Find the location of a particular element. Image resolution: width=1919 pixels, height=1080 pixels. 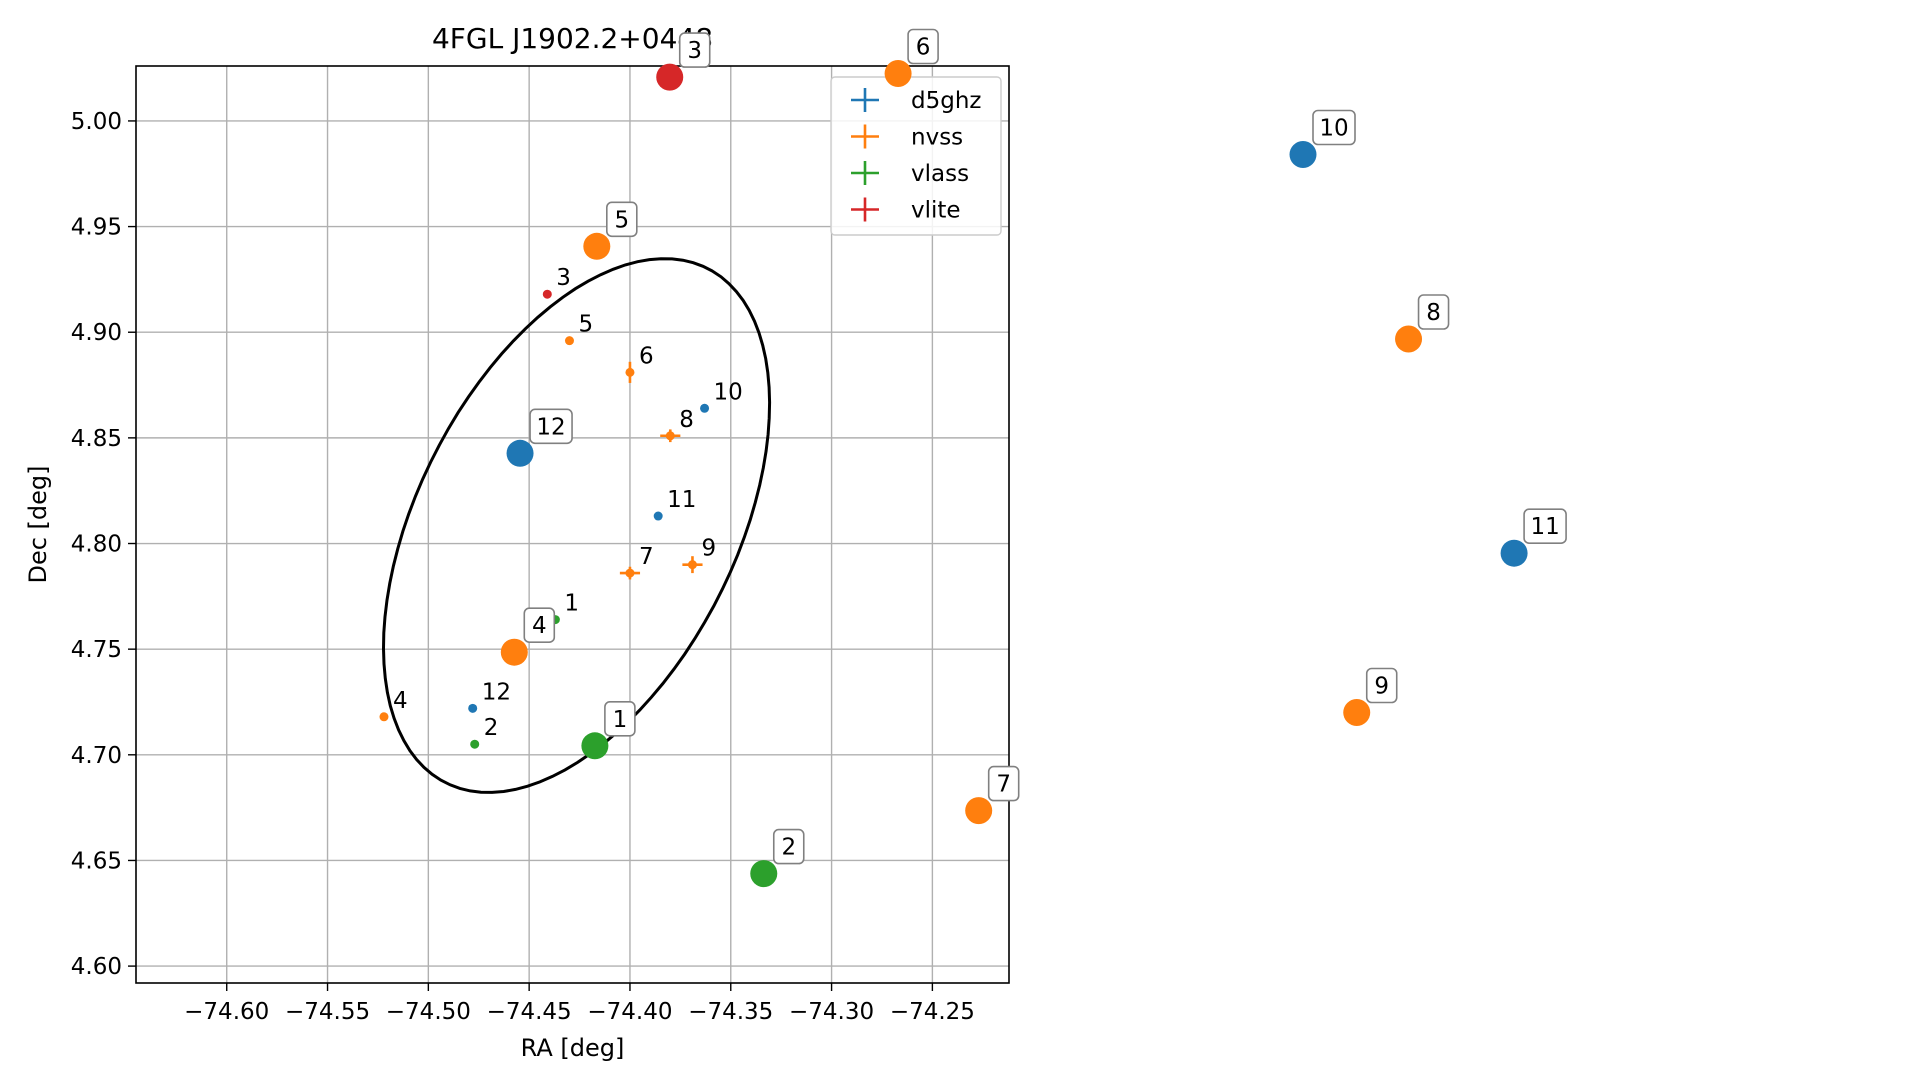

y-tick-label: 5.00 is located at coordinates (96, 122).